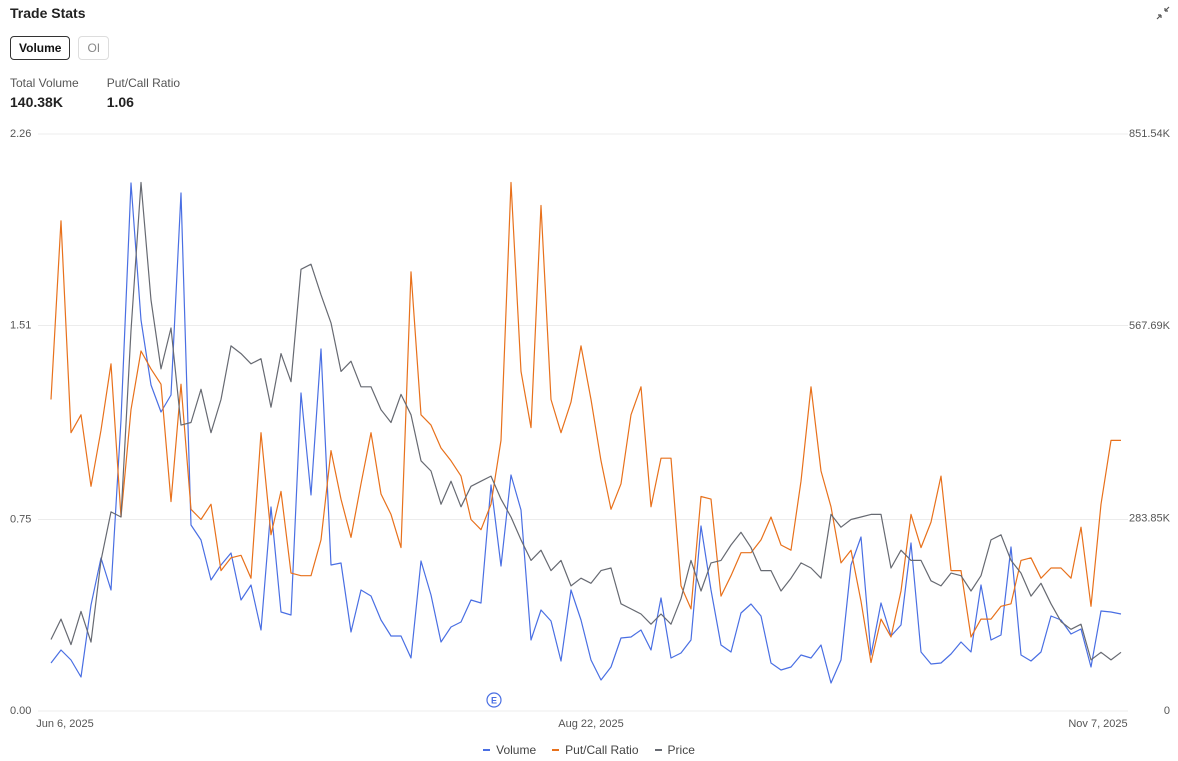 This screenshot has width=1178, height=761. What do you see at coordinates (143, 83) in the screenshot?
I see `stat-label: Put/Call Ratio` at bounding box center [143, 83].